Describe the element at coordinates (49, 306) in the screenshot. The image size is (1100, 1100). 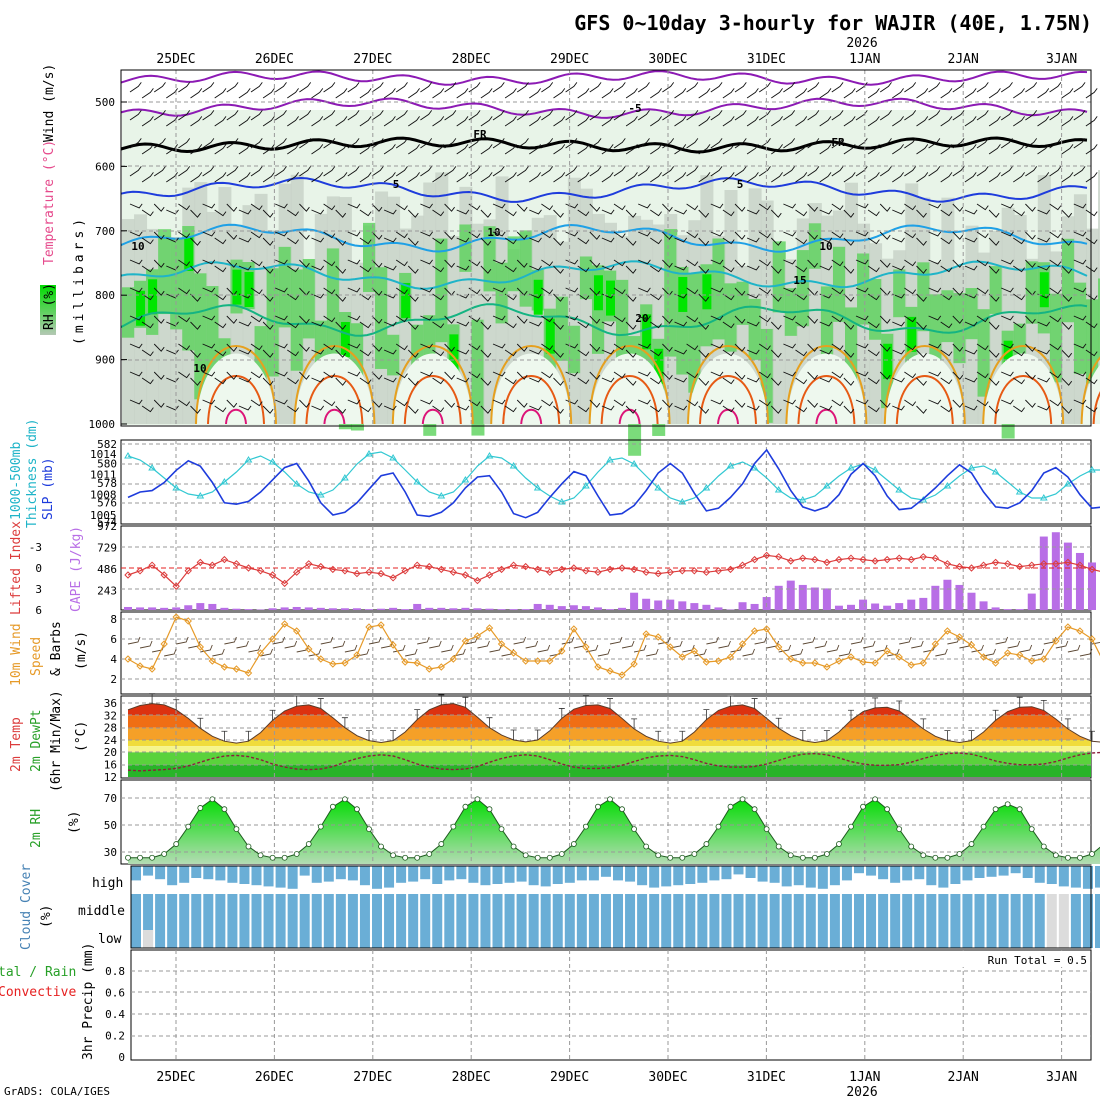
I see `rh-axis-label: RH (%)` at that location.